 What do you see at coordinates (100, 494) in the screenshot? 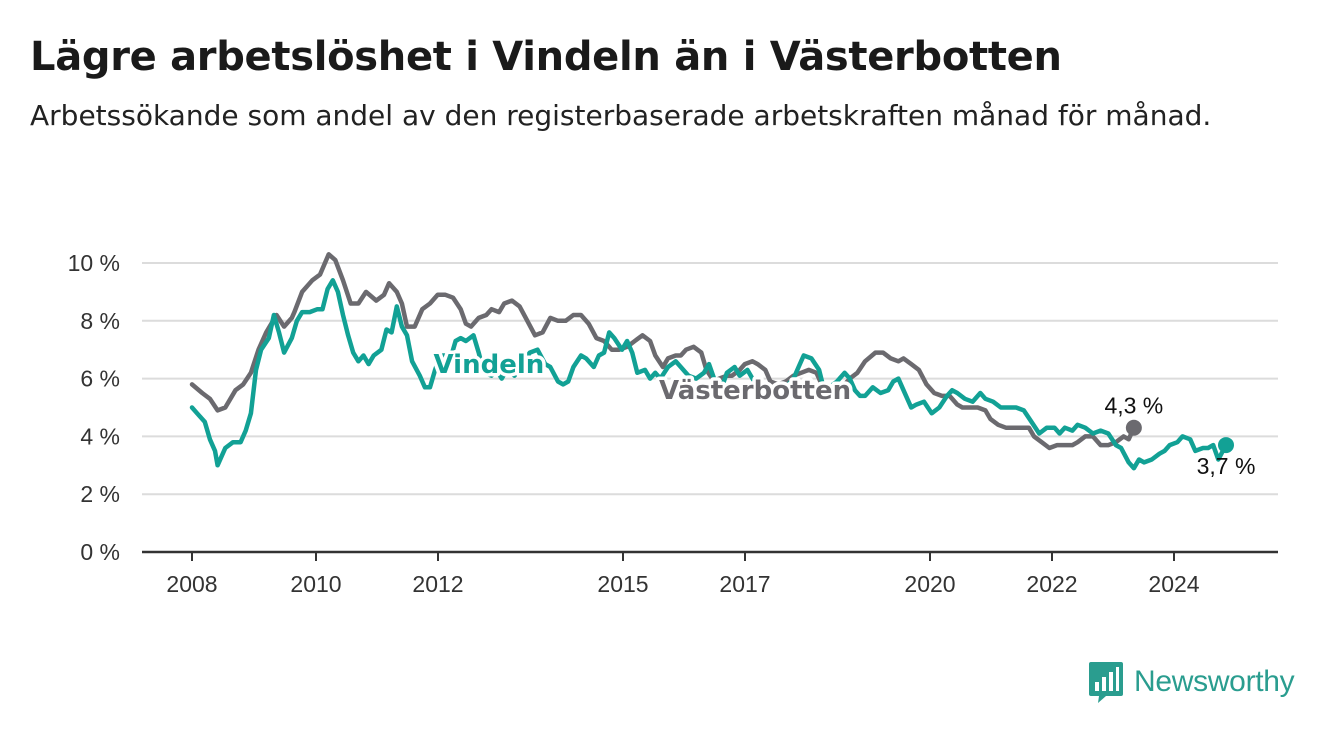
I see `y-tick-label: 2 %` at bounding box center [100, 494].